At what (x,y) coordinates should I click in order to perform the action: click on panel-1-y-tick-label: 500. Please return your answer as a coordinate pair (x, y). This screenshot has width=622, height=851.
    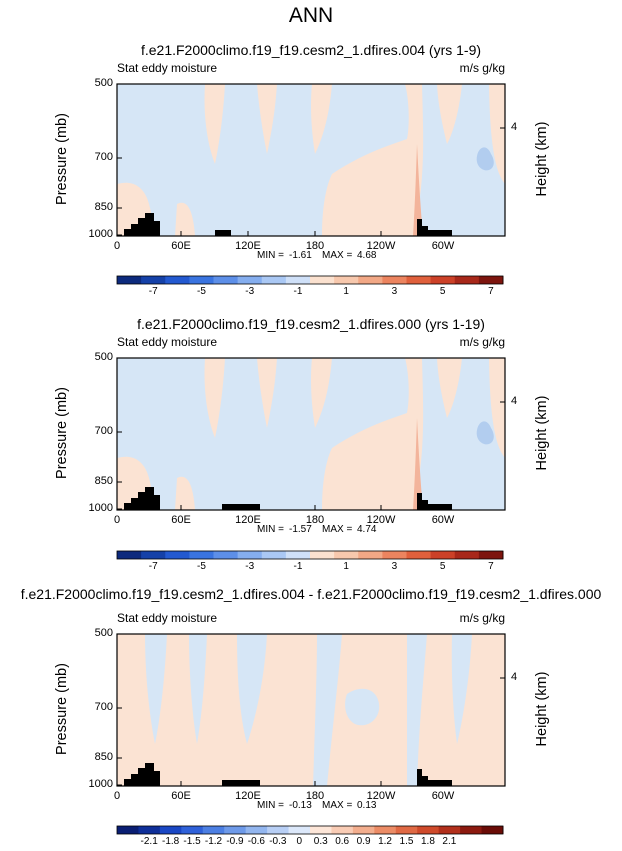
    Looking at the image, I should click on (103, 83).